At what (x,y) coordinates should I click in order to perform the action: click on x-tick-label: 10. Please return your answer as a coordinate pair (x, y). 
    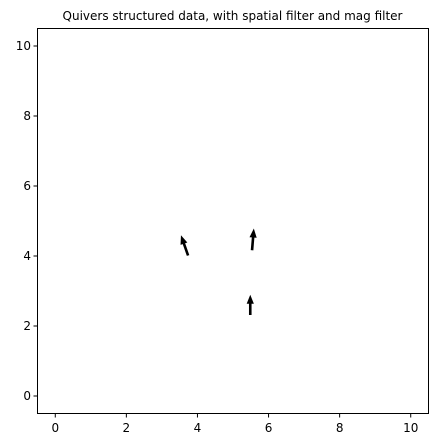
    Looking at the image, I should click on (410, 428).